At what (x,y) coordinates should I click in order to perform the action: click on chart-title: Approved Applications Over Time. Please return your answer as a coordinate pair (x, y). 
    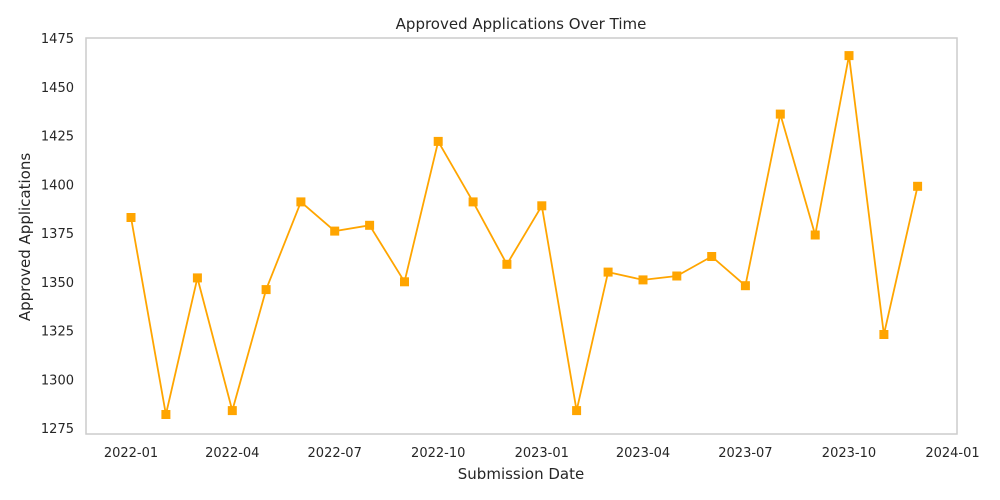
    Looking at the image, I should click on (521, 24).